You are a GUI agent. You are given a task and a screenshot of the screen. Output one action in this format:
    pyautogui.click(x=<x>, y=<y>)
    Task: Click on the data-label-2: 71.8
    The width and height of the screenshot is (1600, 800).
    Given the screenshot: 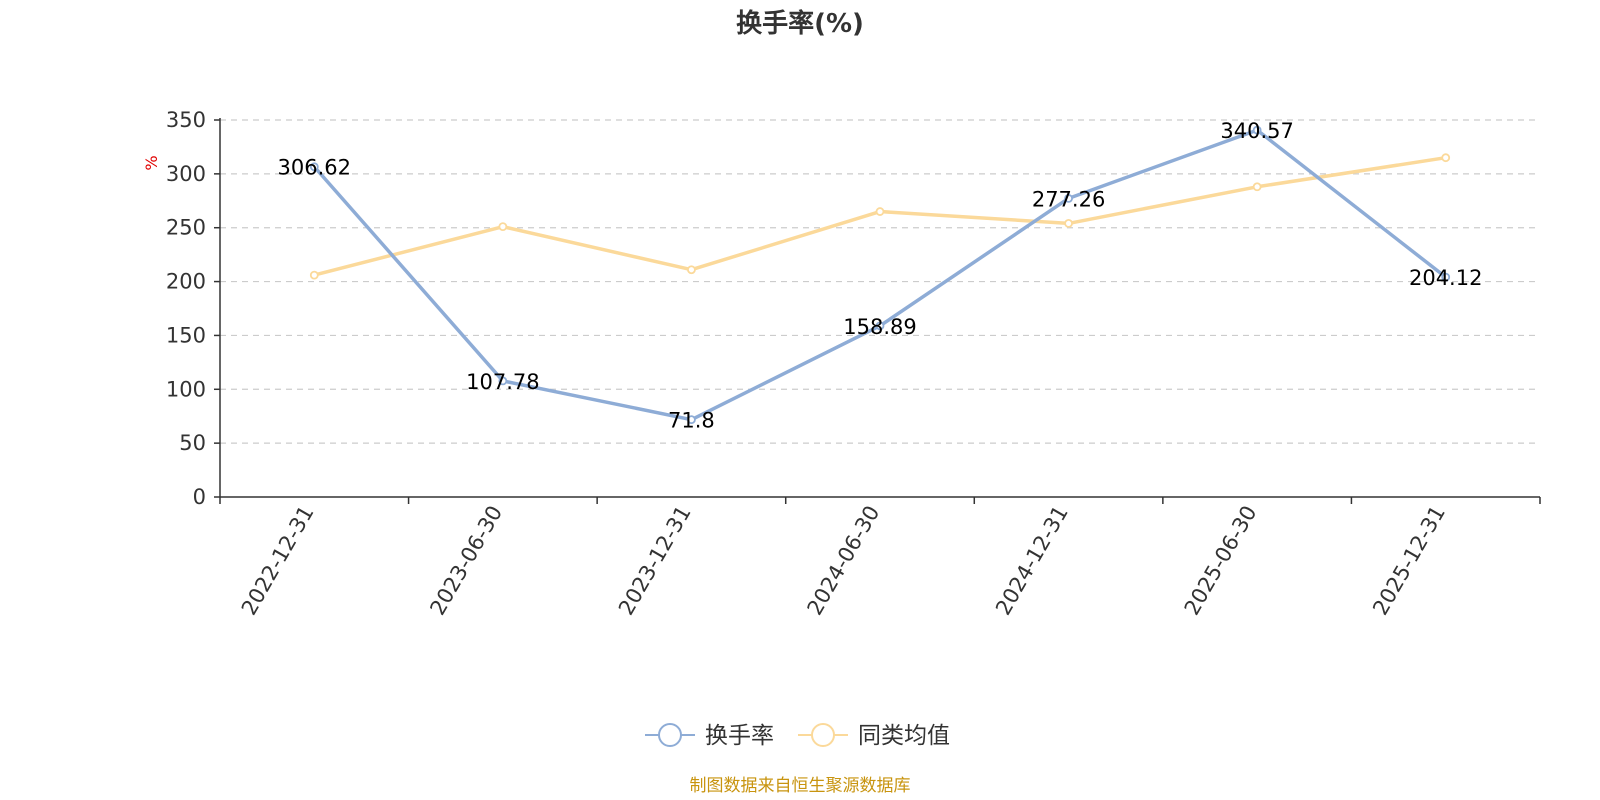 What is the action you would take?
    pyautogui.click(x=691, y=421)
    